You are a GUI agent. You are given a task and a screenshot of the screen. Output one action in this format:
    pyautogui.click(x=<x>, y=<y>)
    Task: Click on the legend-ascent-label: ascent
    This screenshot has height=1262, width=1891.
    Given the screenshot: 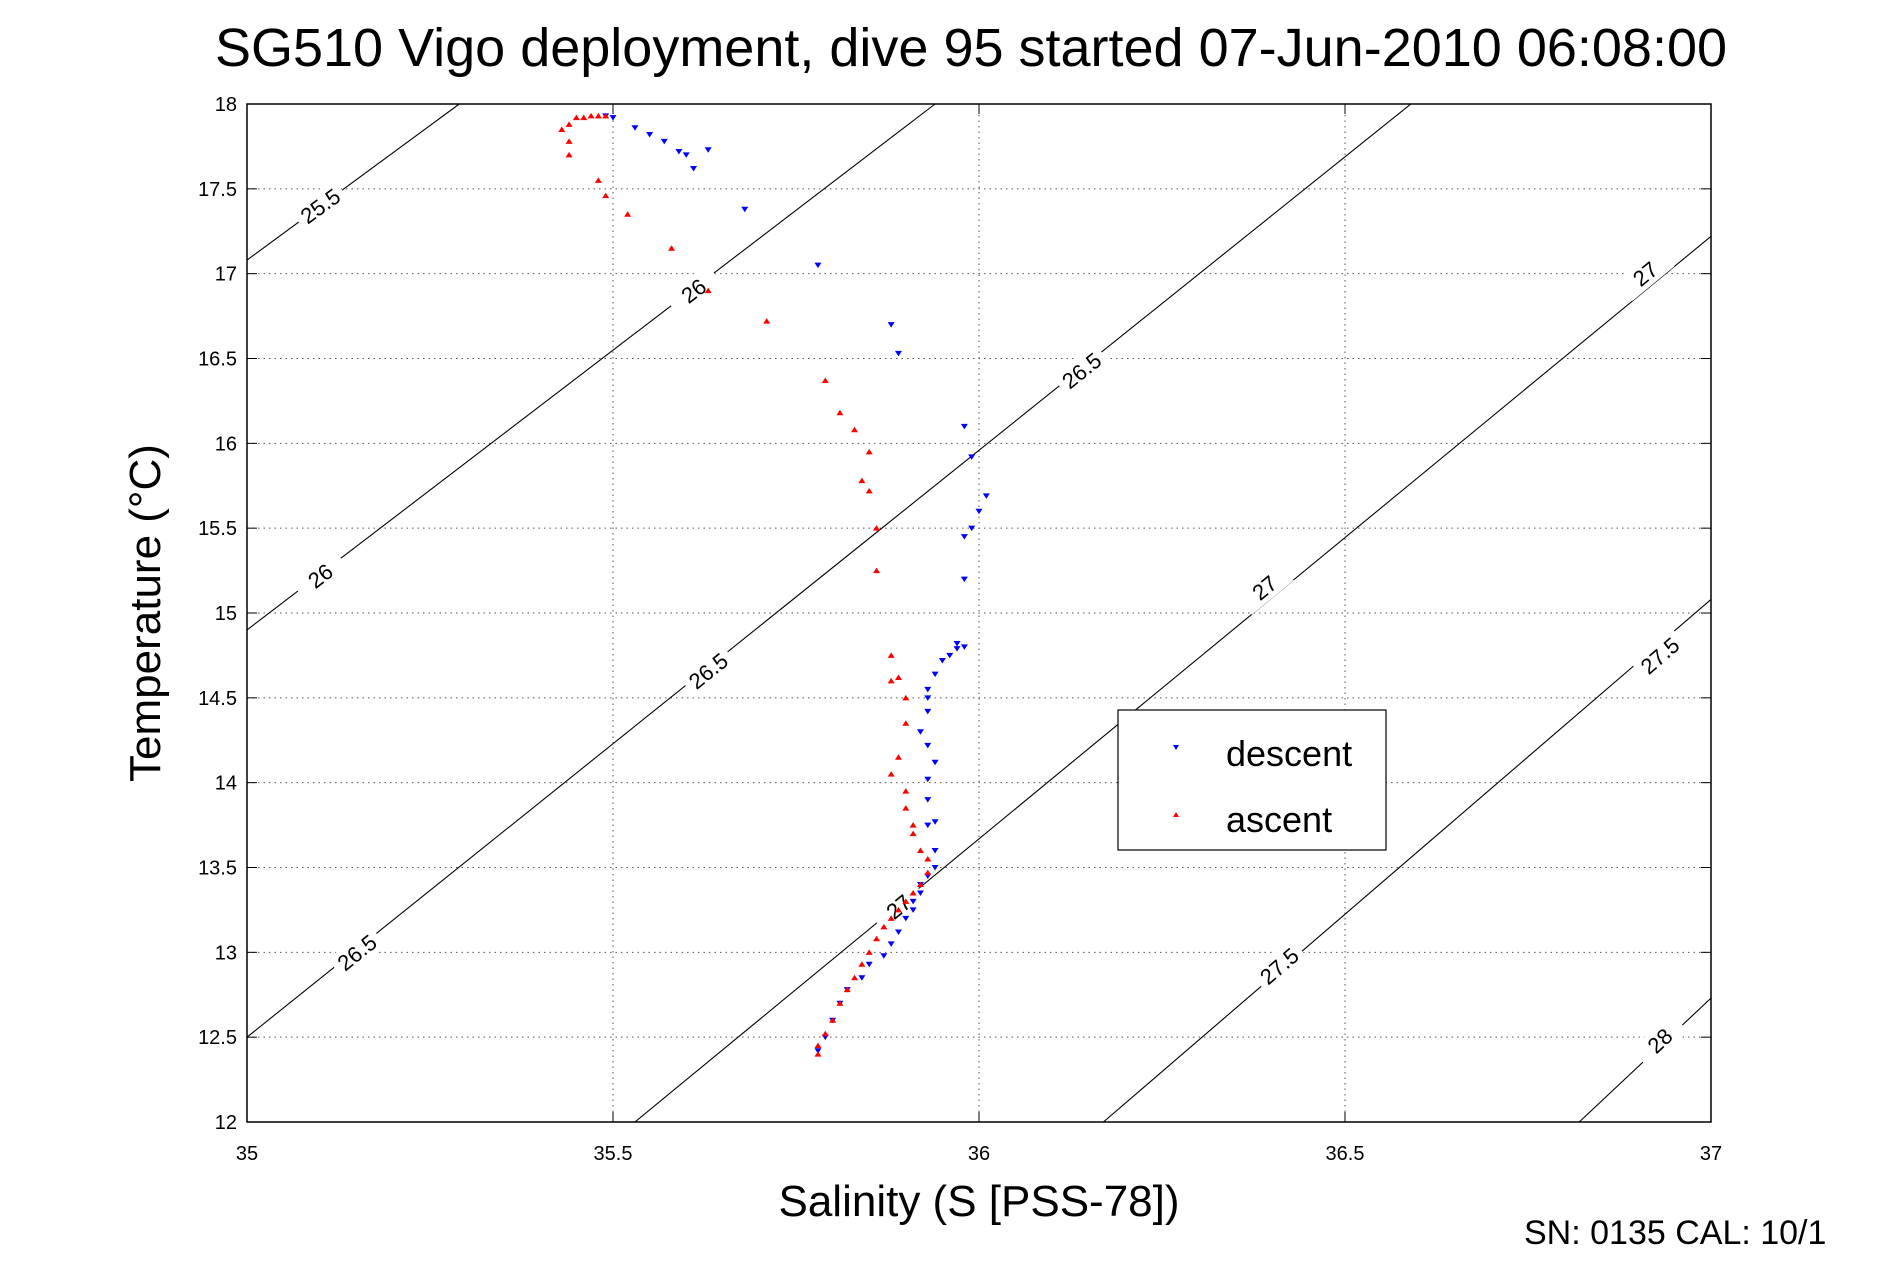 What is the action you would take?
    pyautogui.click(x=1279, y=819)
    